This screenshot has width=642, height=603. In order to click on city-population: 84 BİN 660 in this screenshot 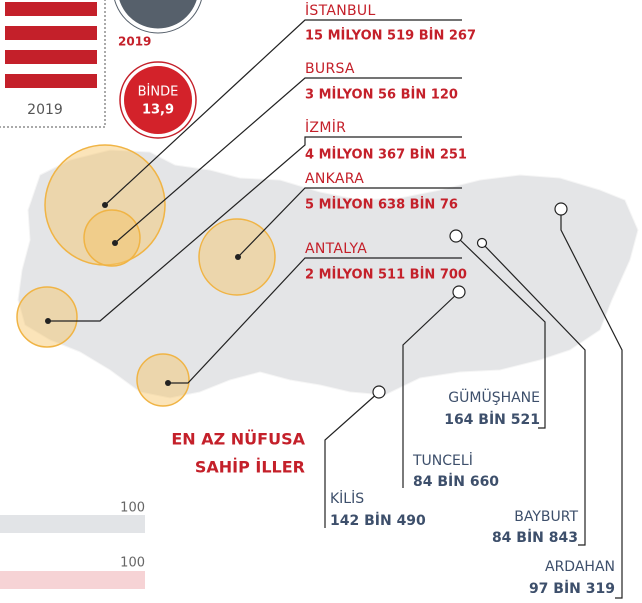, I will do `click(456, 481)`.